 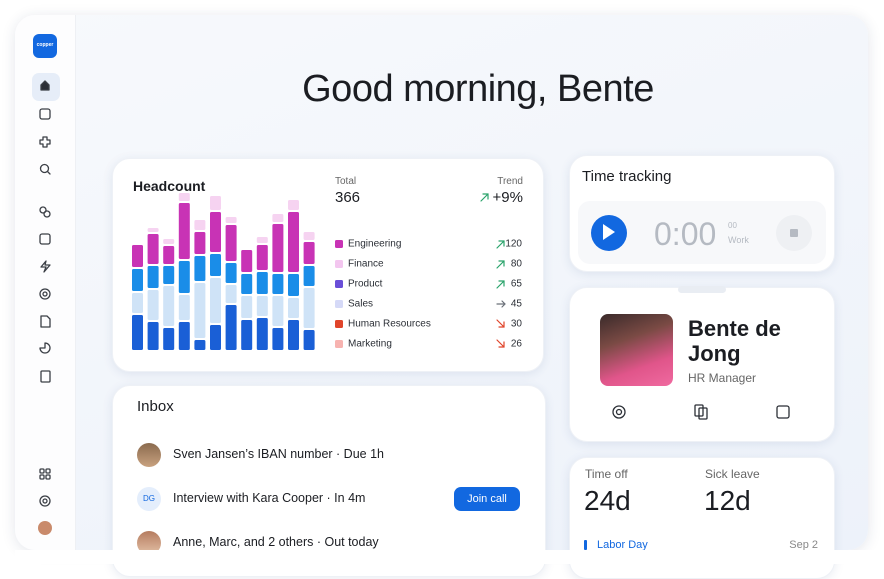 I want to click on timer-seconds: 00, so click(x=732, y=225).